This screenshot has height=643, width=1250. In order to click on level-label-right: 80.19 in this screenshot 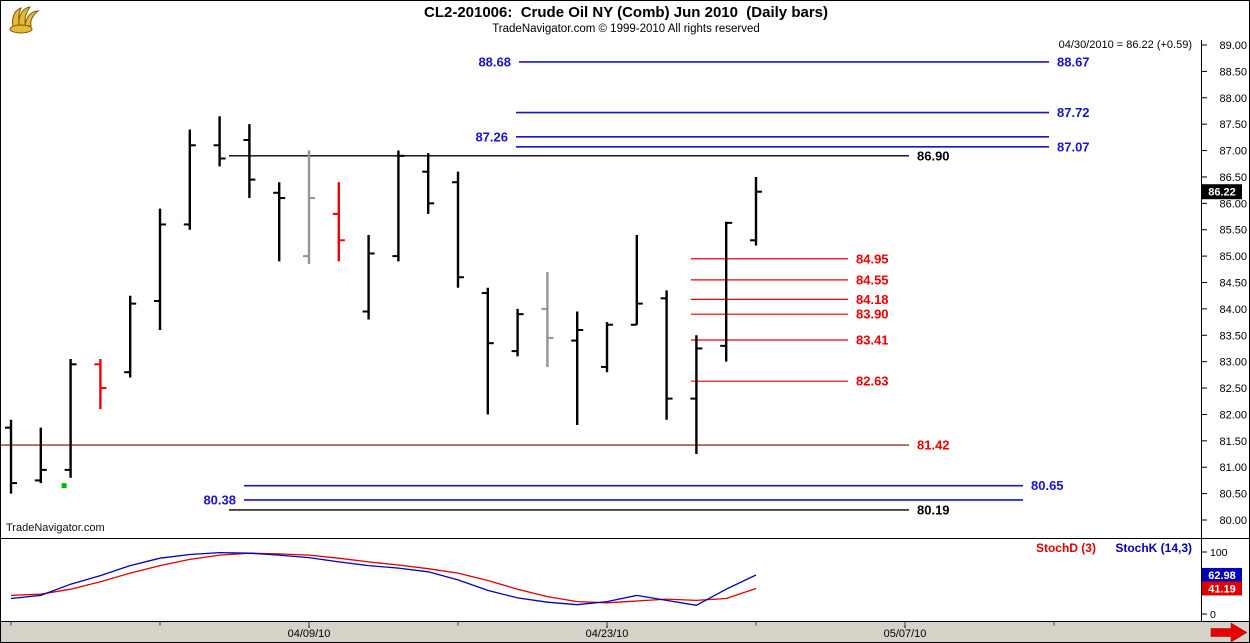, I will do `click(933, 509)`.